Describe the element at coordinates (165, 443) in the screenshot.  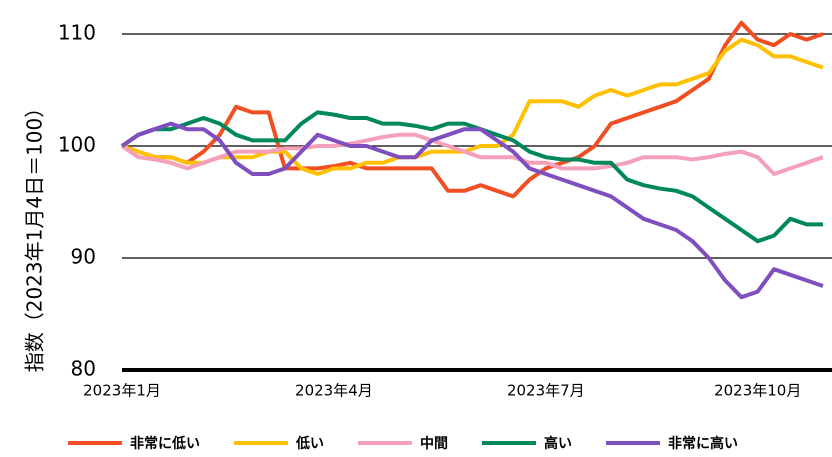
I see `legend-label: 非常に低い` at that location.